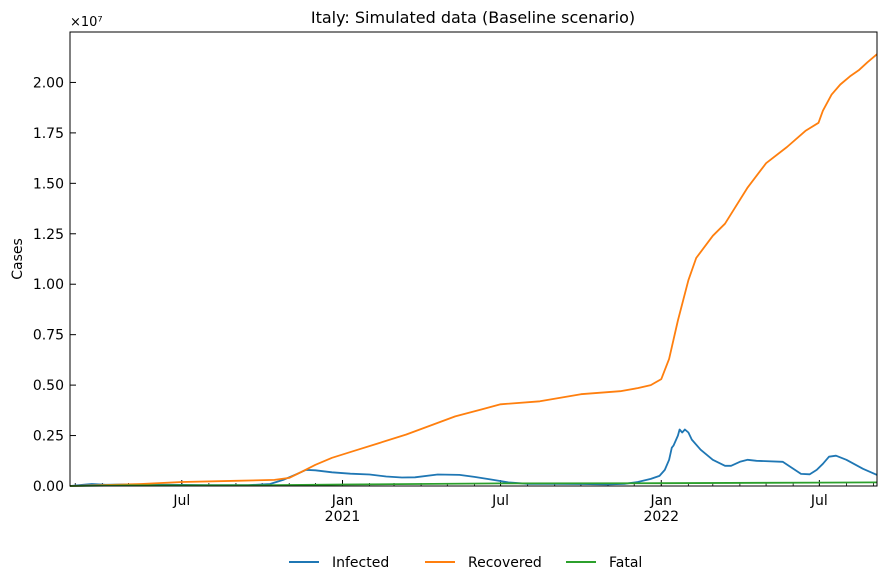 This screenshot has height=586, width=887. I want to click on y-tick-label: 2.00, so click(48, 83).